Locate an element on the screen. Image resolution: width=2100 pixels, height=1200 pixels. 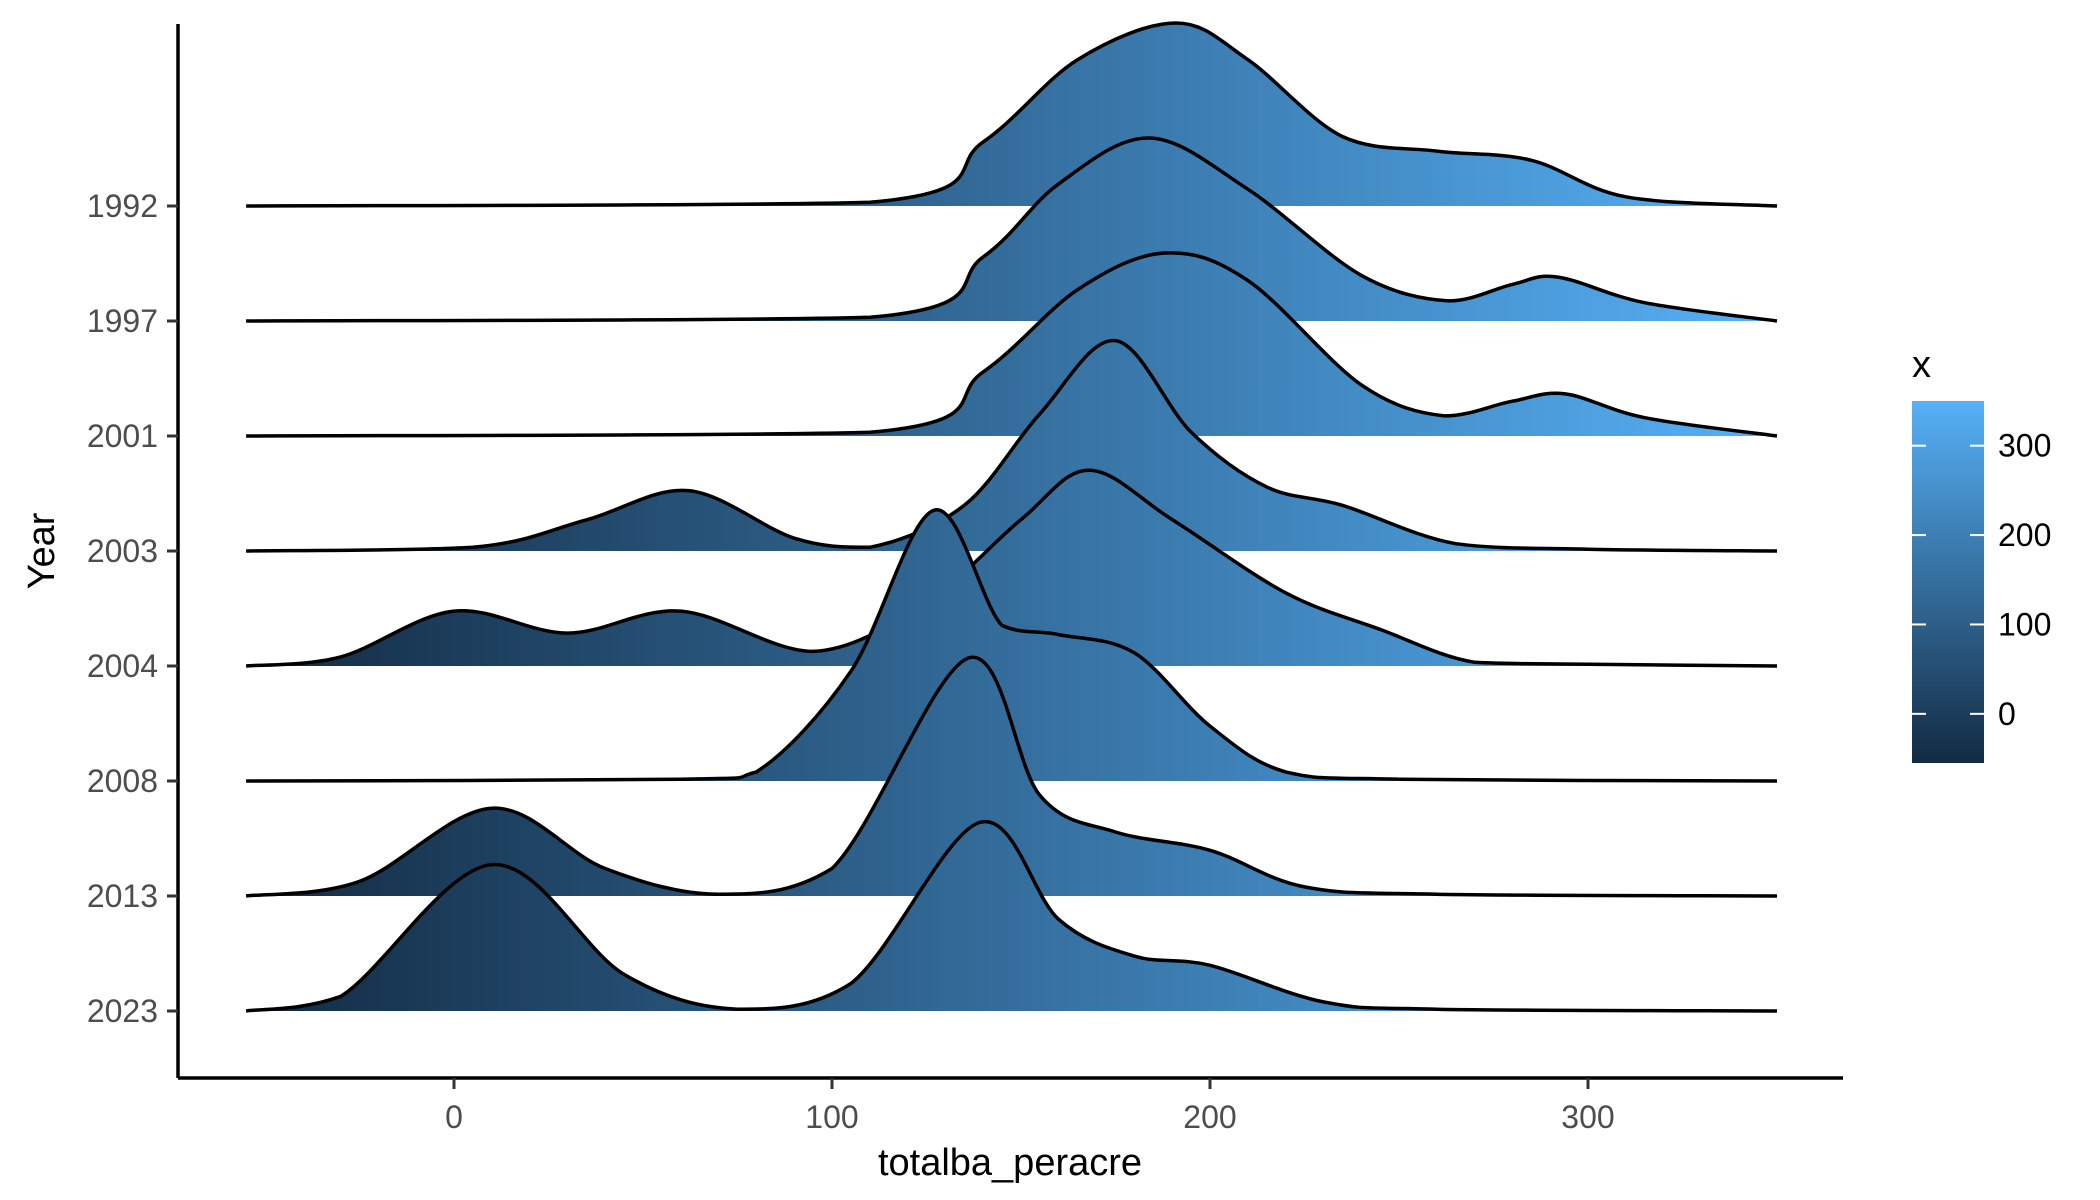
ridge-fill-2023 is located at coordinates (1012, 916).